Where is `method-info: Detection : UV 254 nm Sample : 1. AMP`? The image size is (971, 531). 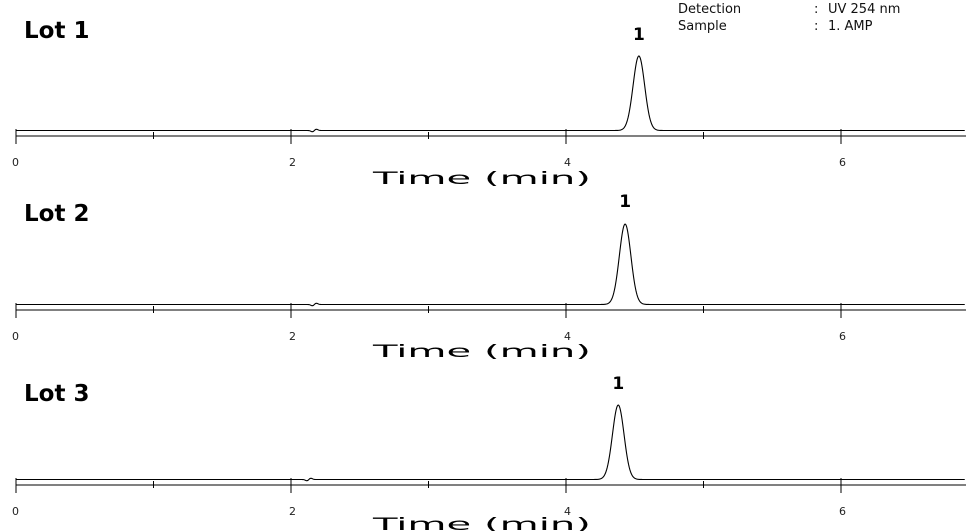
method-info: Detection : UV 254 nm Sample : 1. AMP is located at coordinates (823, 19).